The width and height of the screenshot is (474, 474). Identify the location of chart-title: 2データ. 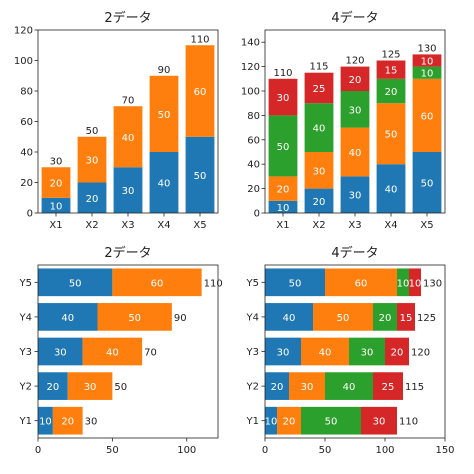
(127, 253).